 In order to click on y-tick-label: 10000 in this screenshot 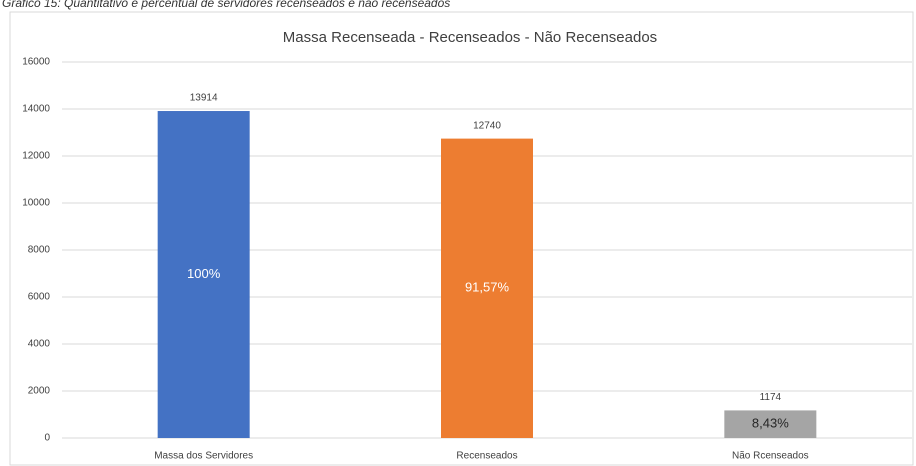, I will do `click(36, 203)`.